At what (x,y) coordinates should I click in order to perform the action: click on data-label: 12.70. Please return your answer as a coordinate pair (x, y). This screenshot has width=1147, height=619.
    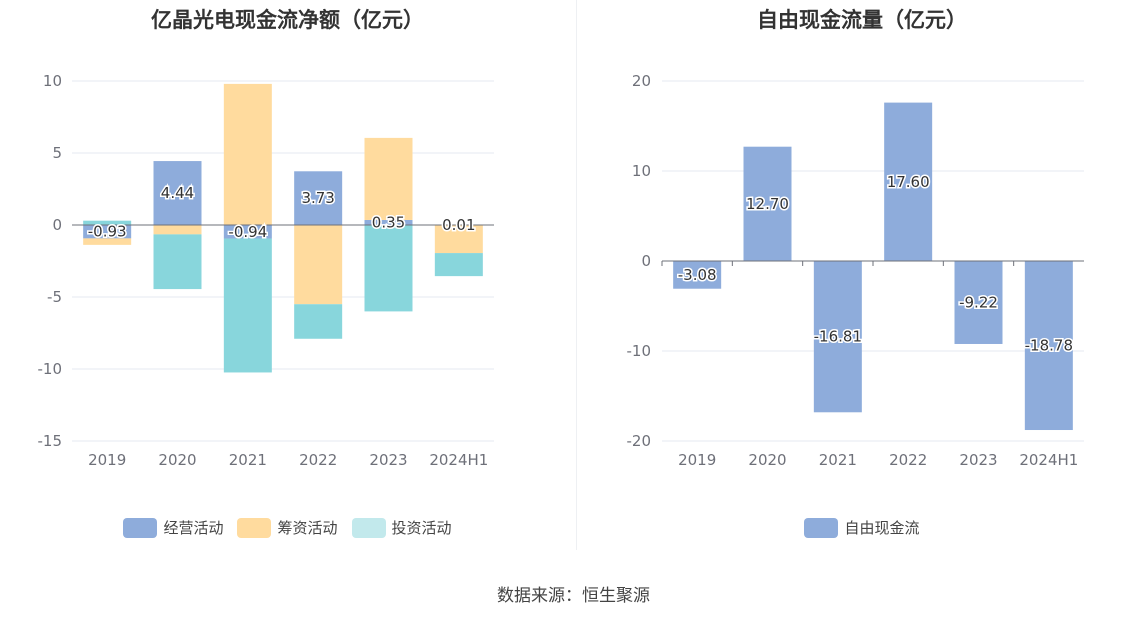
    Looking at the image, I should click on (767, 204).